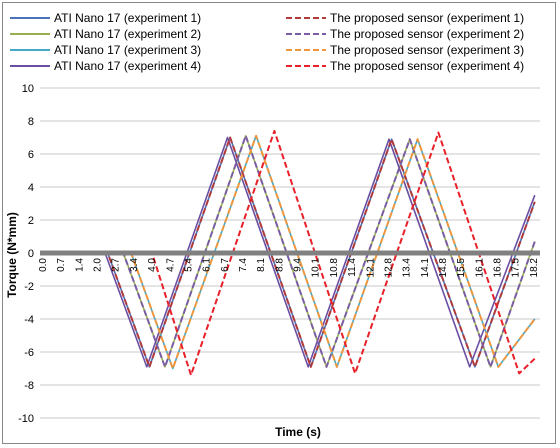  Describe the element at coordinates (31, 155) in the screenshot. I see `y-tick-label: 6` at that location.